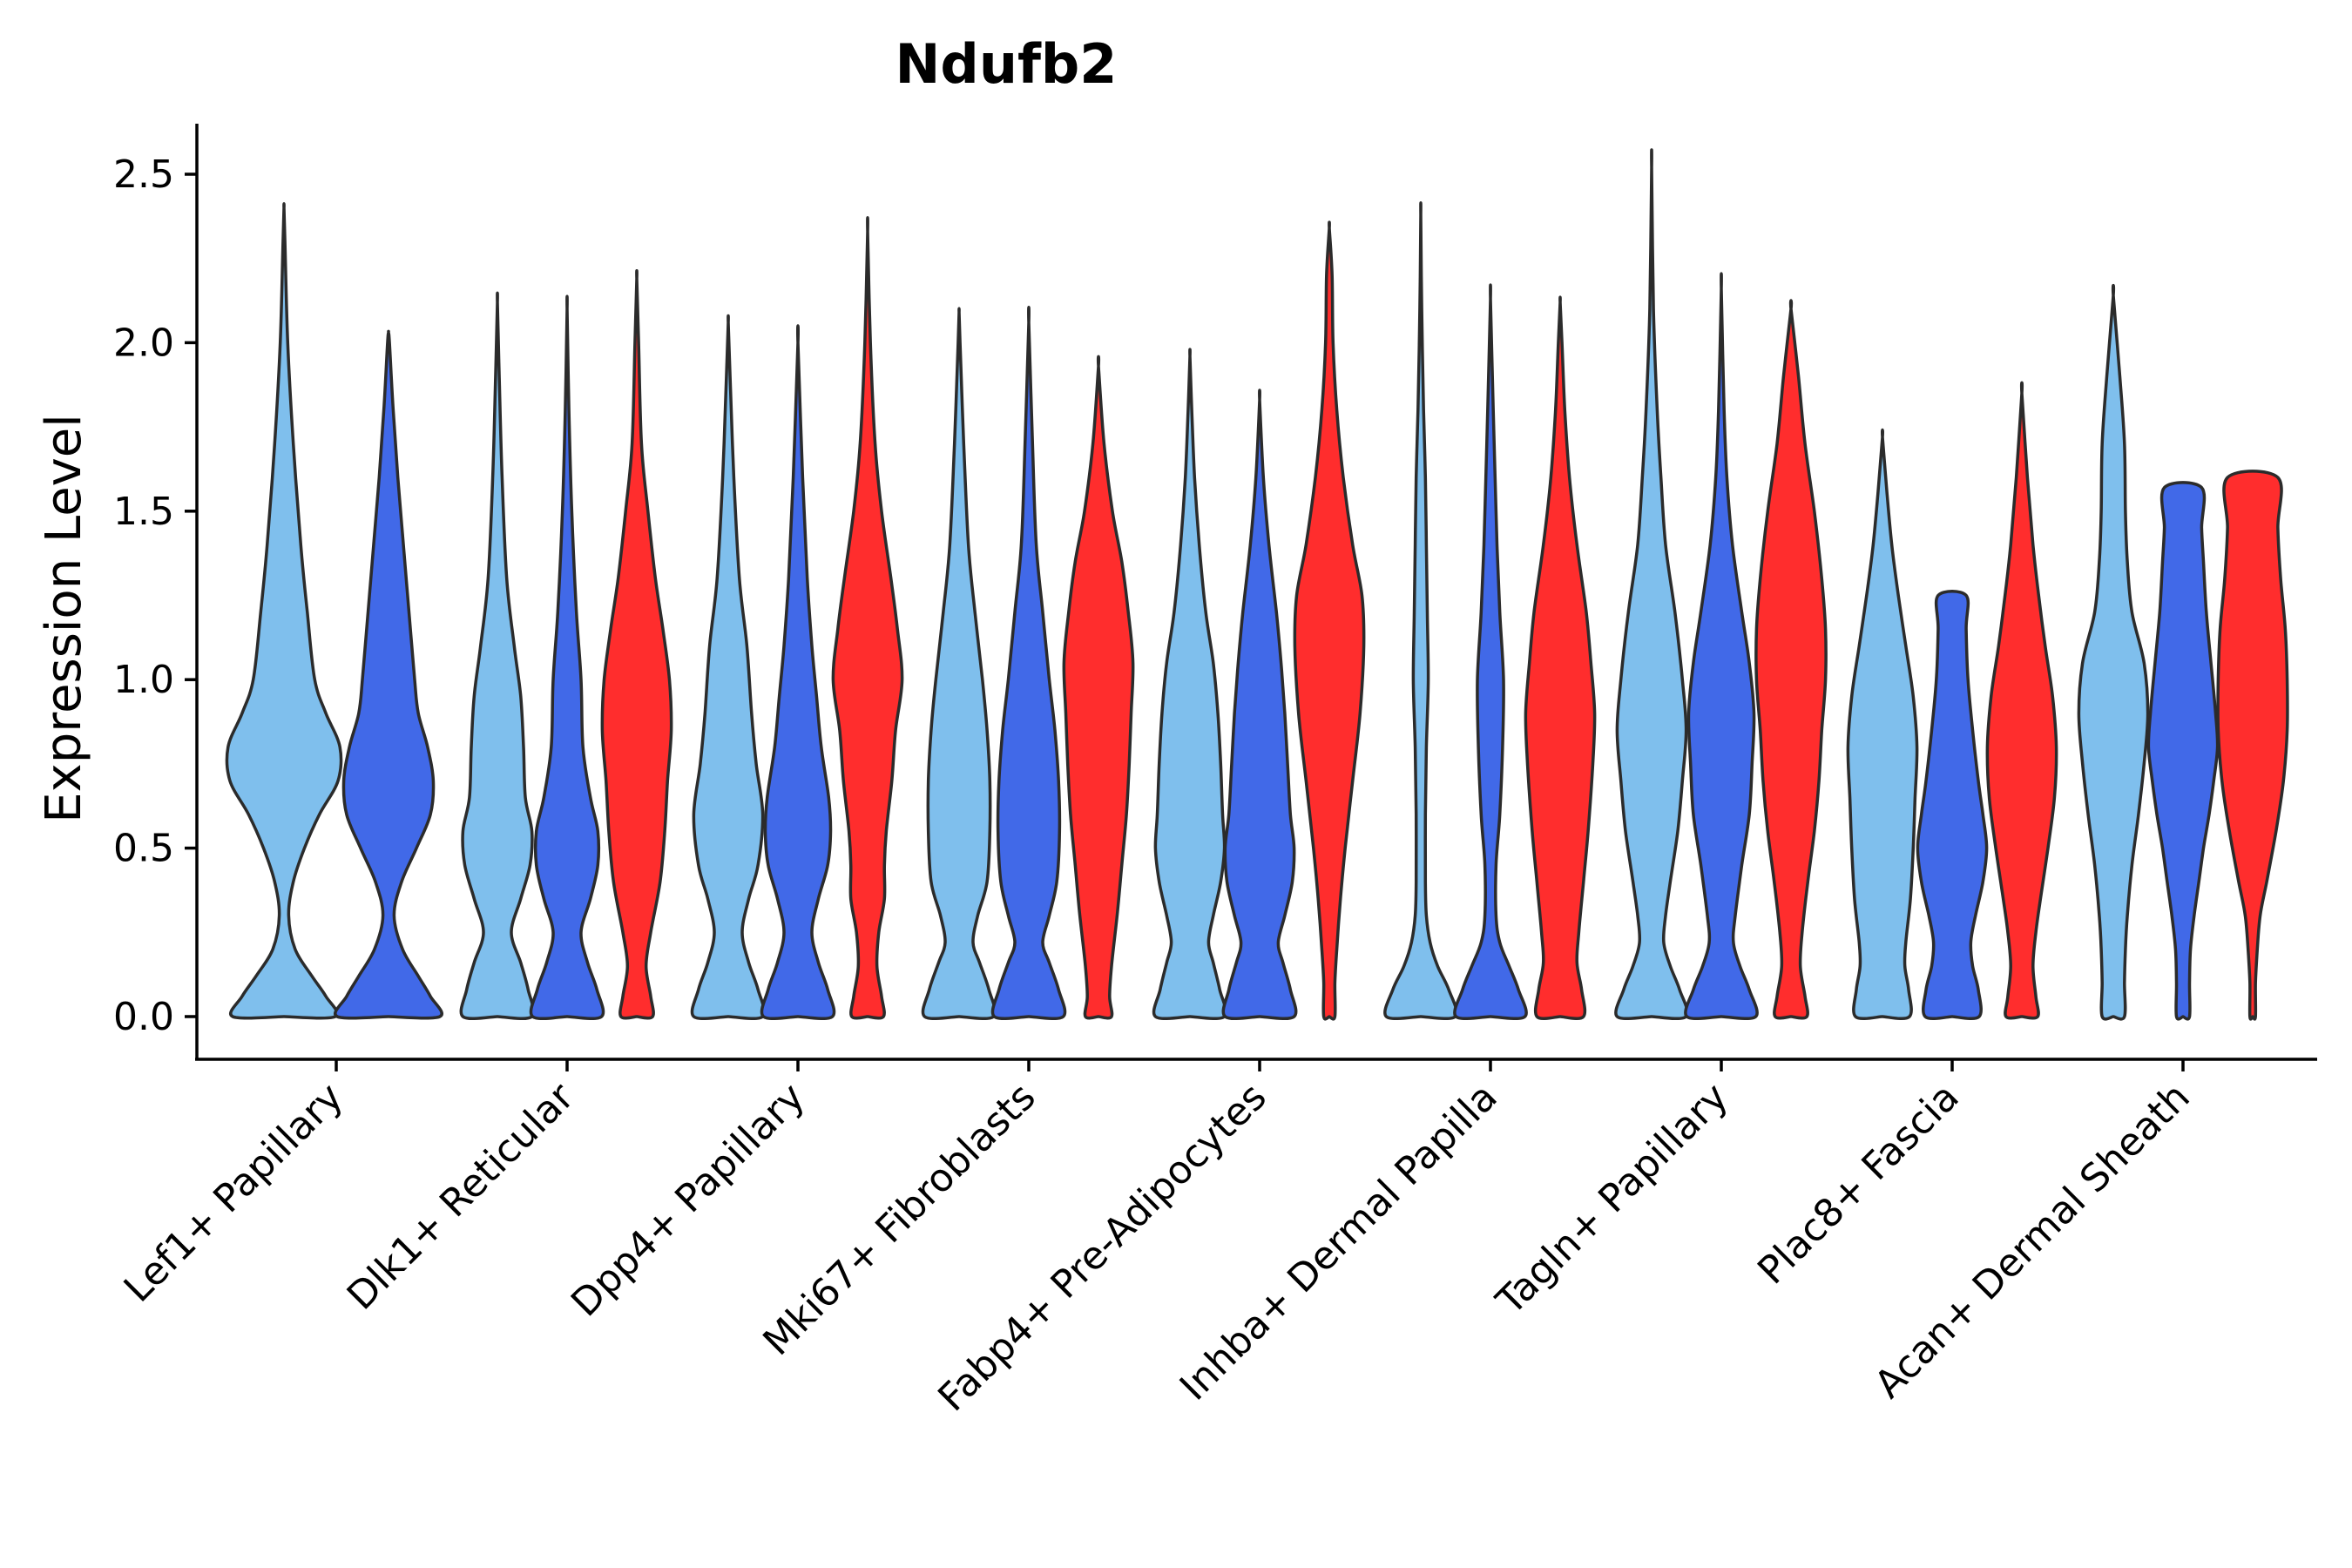  What do you see at coordinates (234, 1193) in the screenshot?
I see `x-tick-label: Lef1+ Papillary` at bounding box center [234, 1193].